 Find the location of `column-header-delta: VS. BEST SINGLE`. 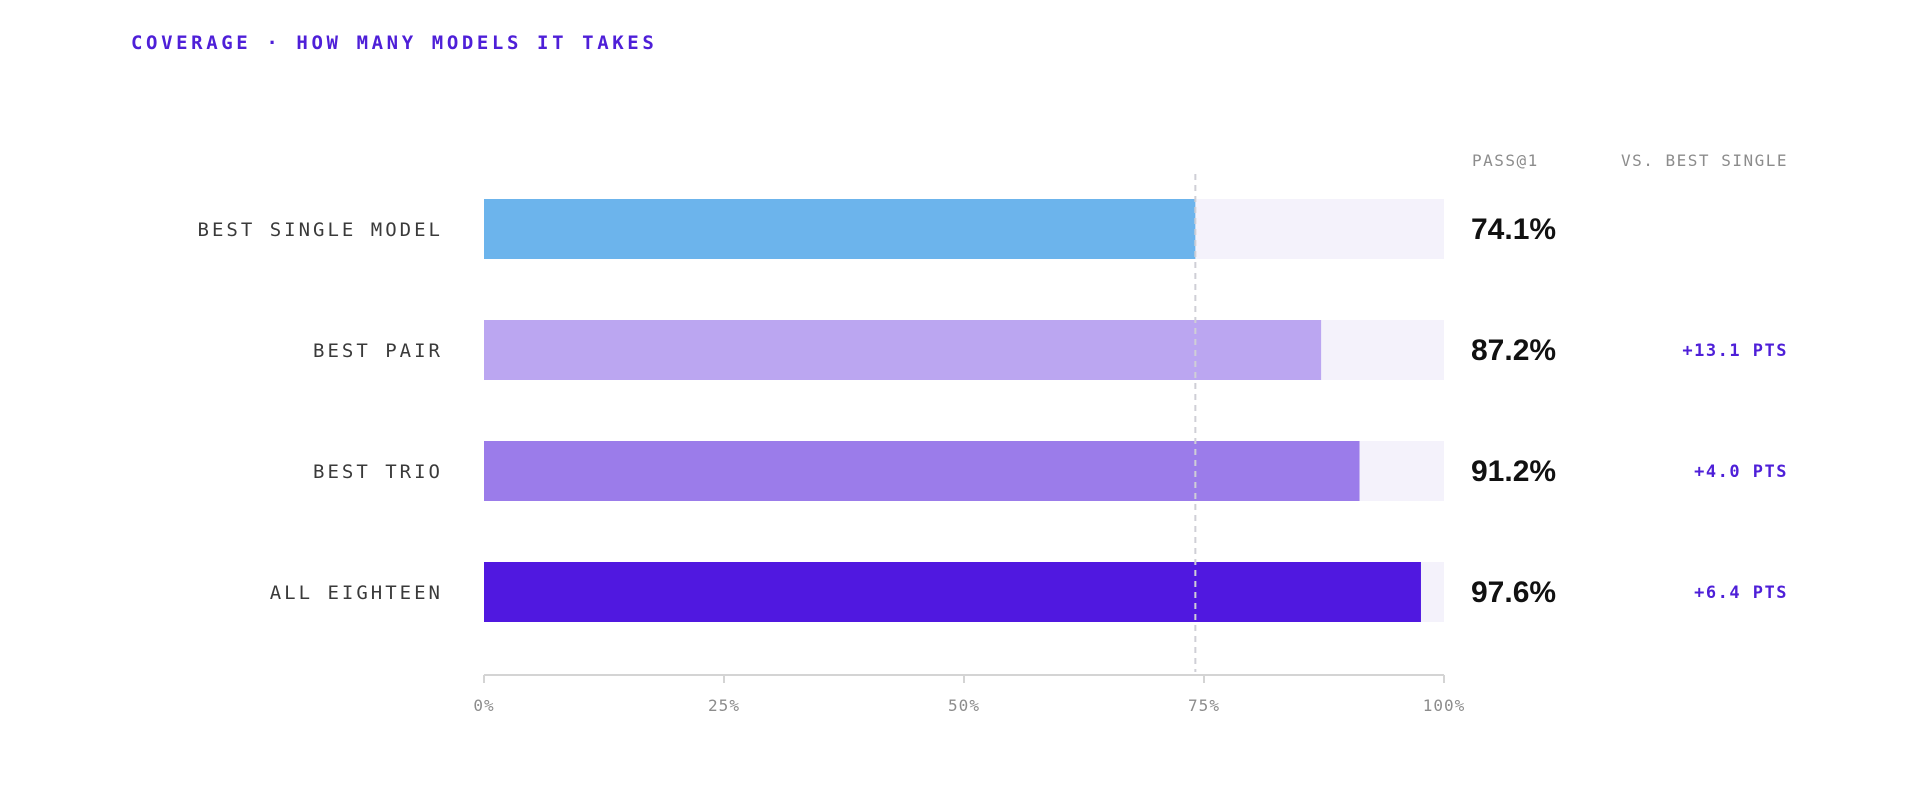

column-header-delta: VS. BEST SINGLE is located at coordinates (1704, 160).